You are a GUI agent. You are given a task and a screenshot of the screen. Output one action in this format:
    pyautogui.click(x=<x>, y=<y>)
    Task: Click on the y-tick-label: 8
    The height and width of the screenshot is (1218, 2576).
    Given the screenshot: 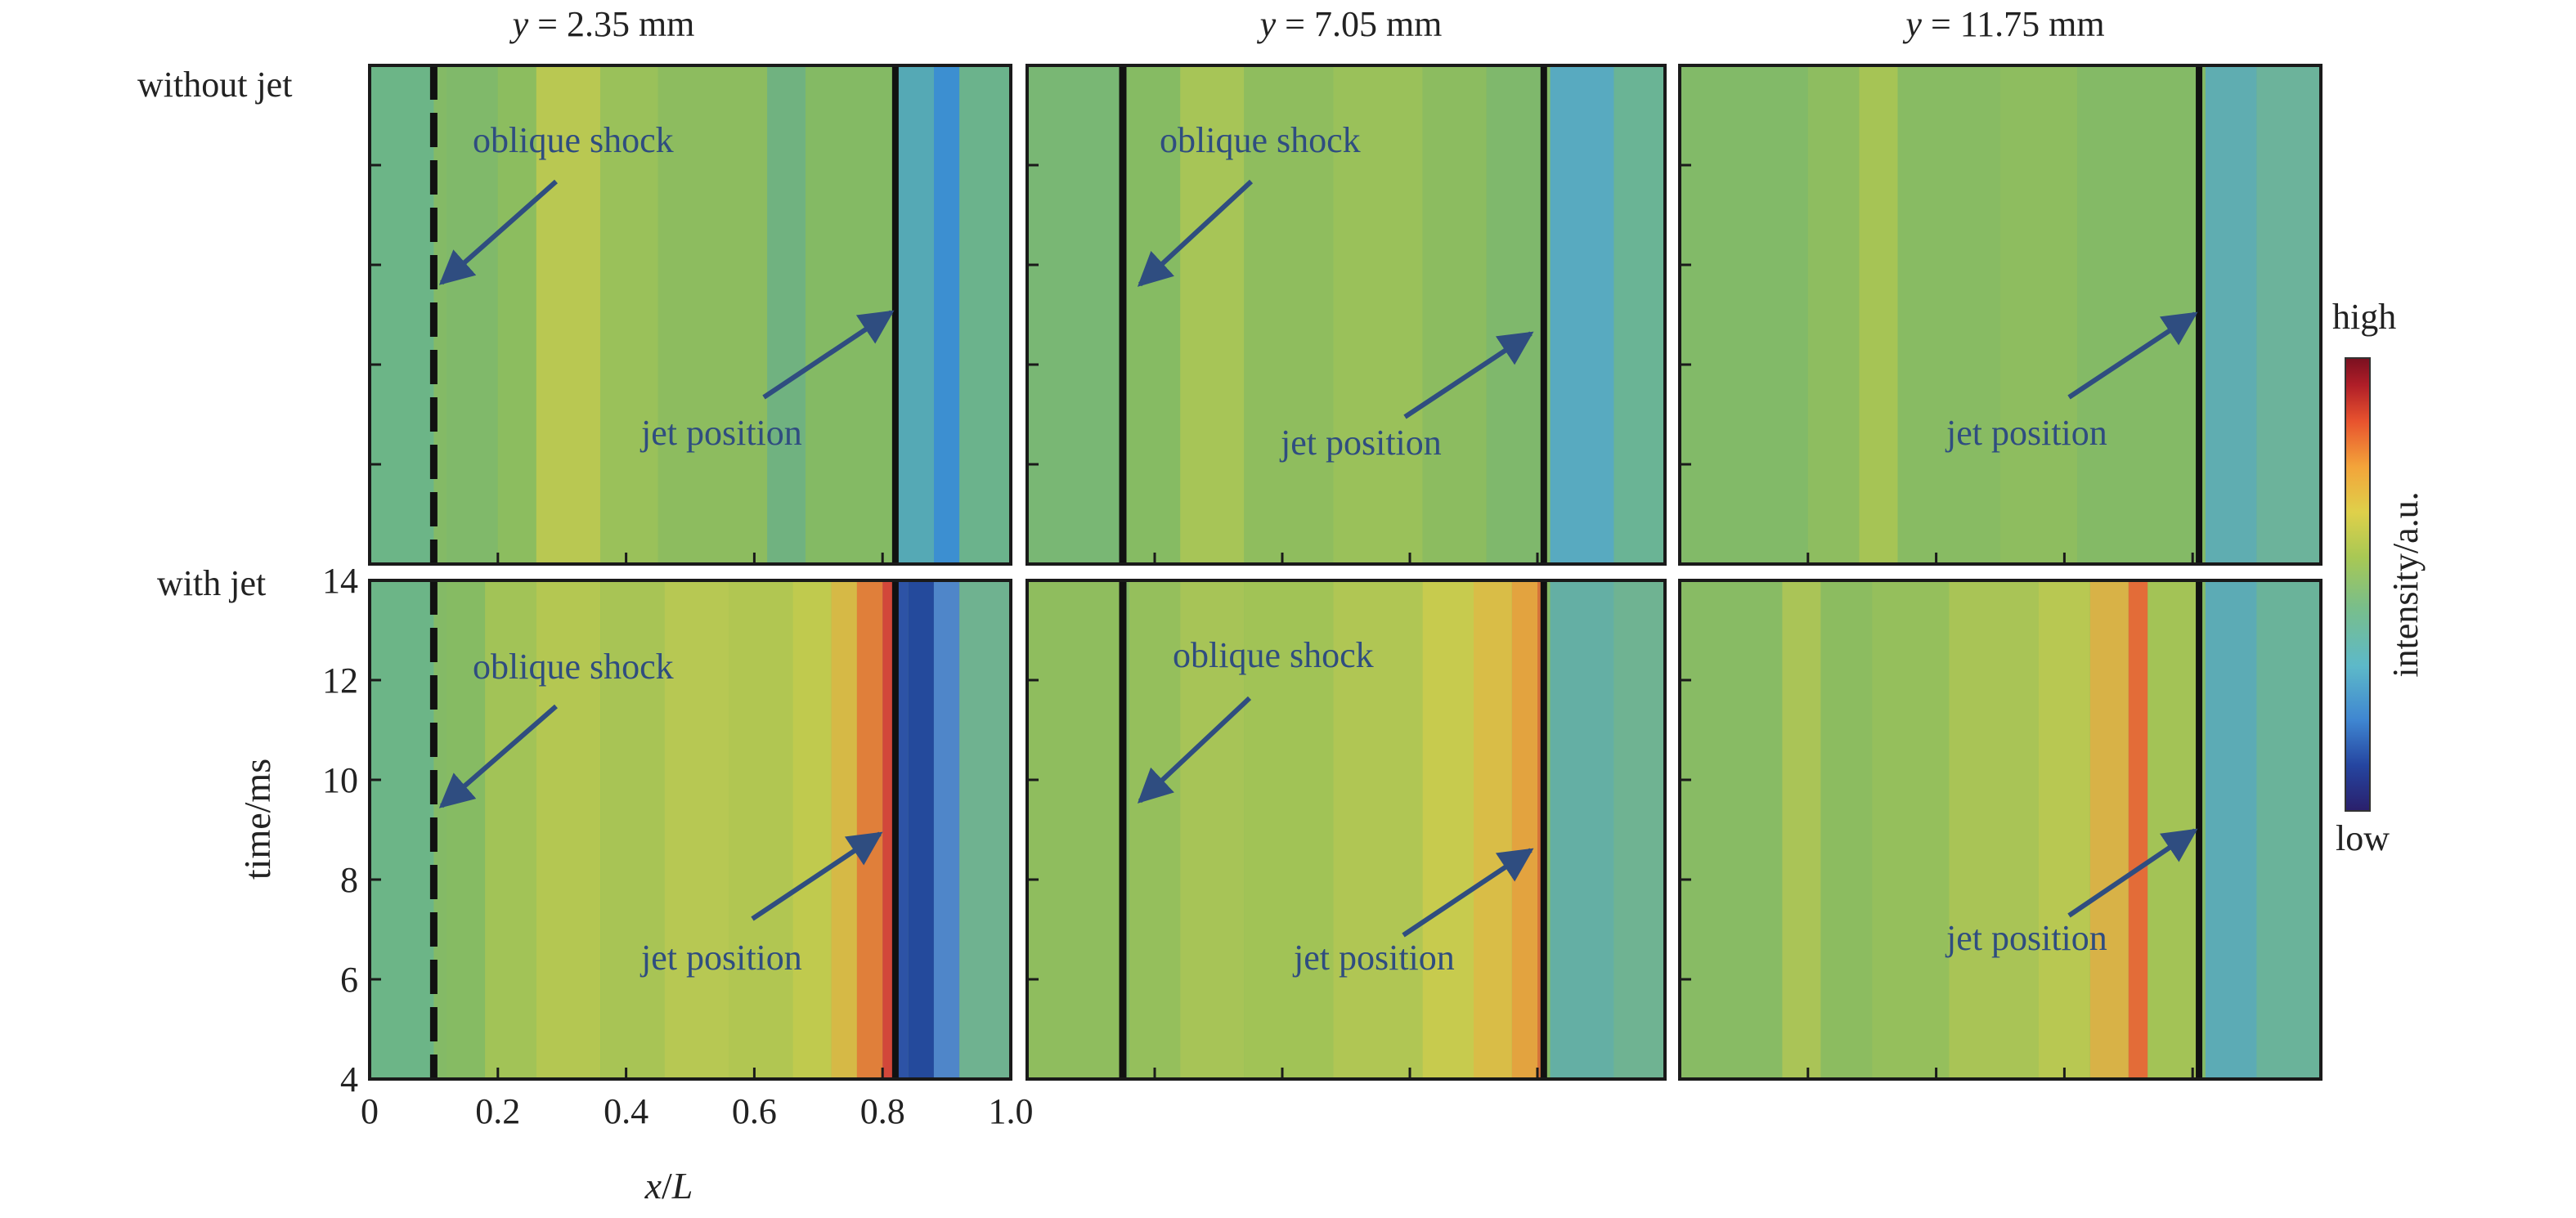 What is the action you would take?
    pyautogui.click(x=349, y=880)
    